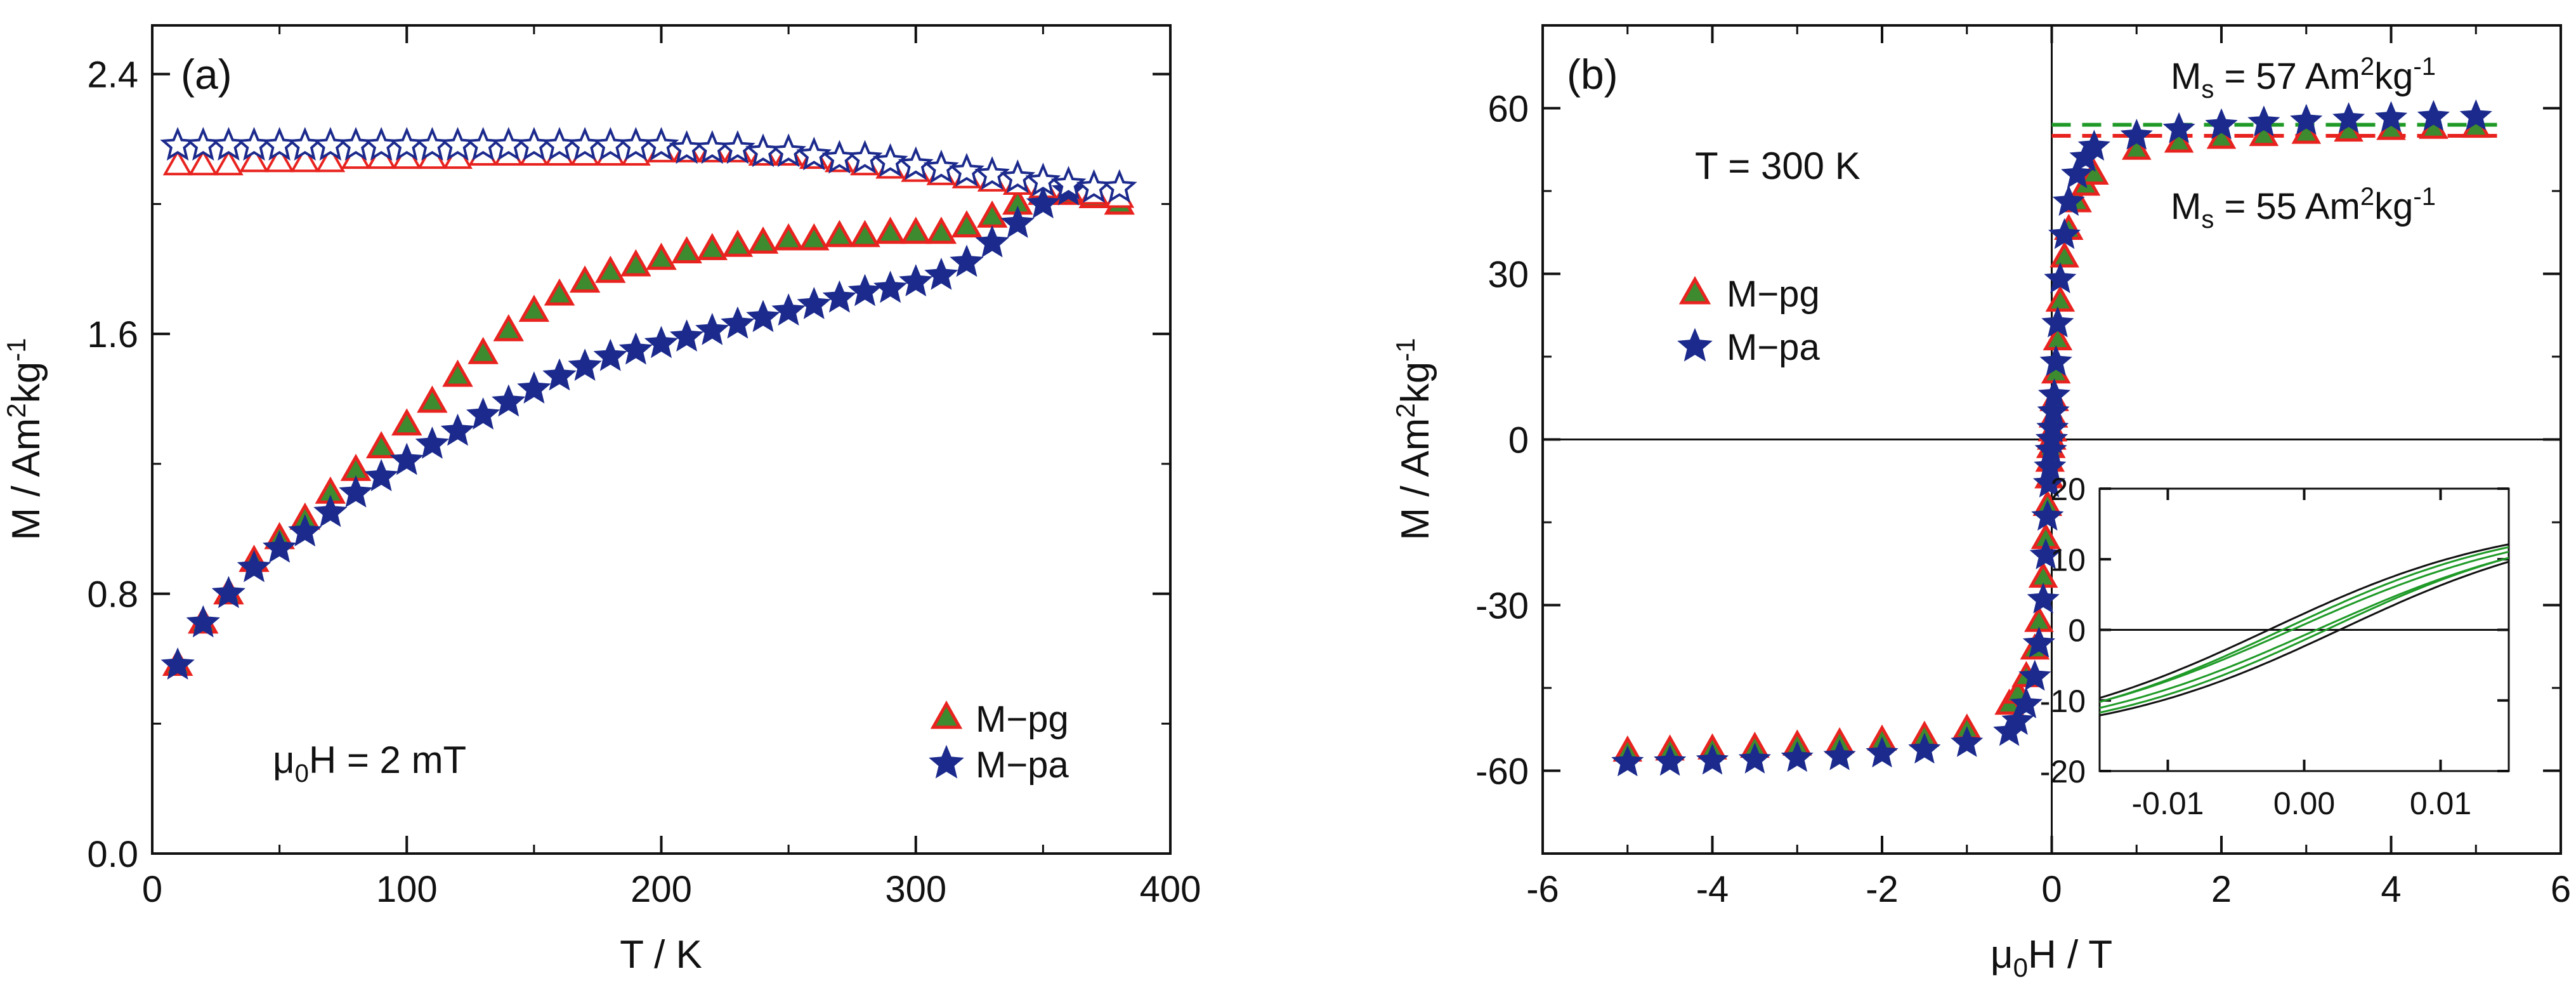  Describe the element at coordinates (1508, 274) in the screenshot. I see `y-tick-label: 30` at that location.